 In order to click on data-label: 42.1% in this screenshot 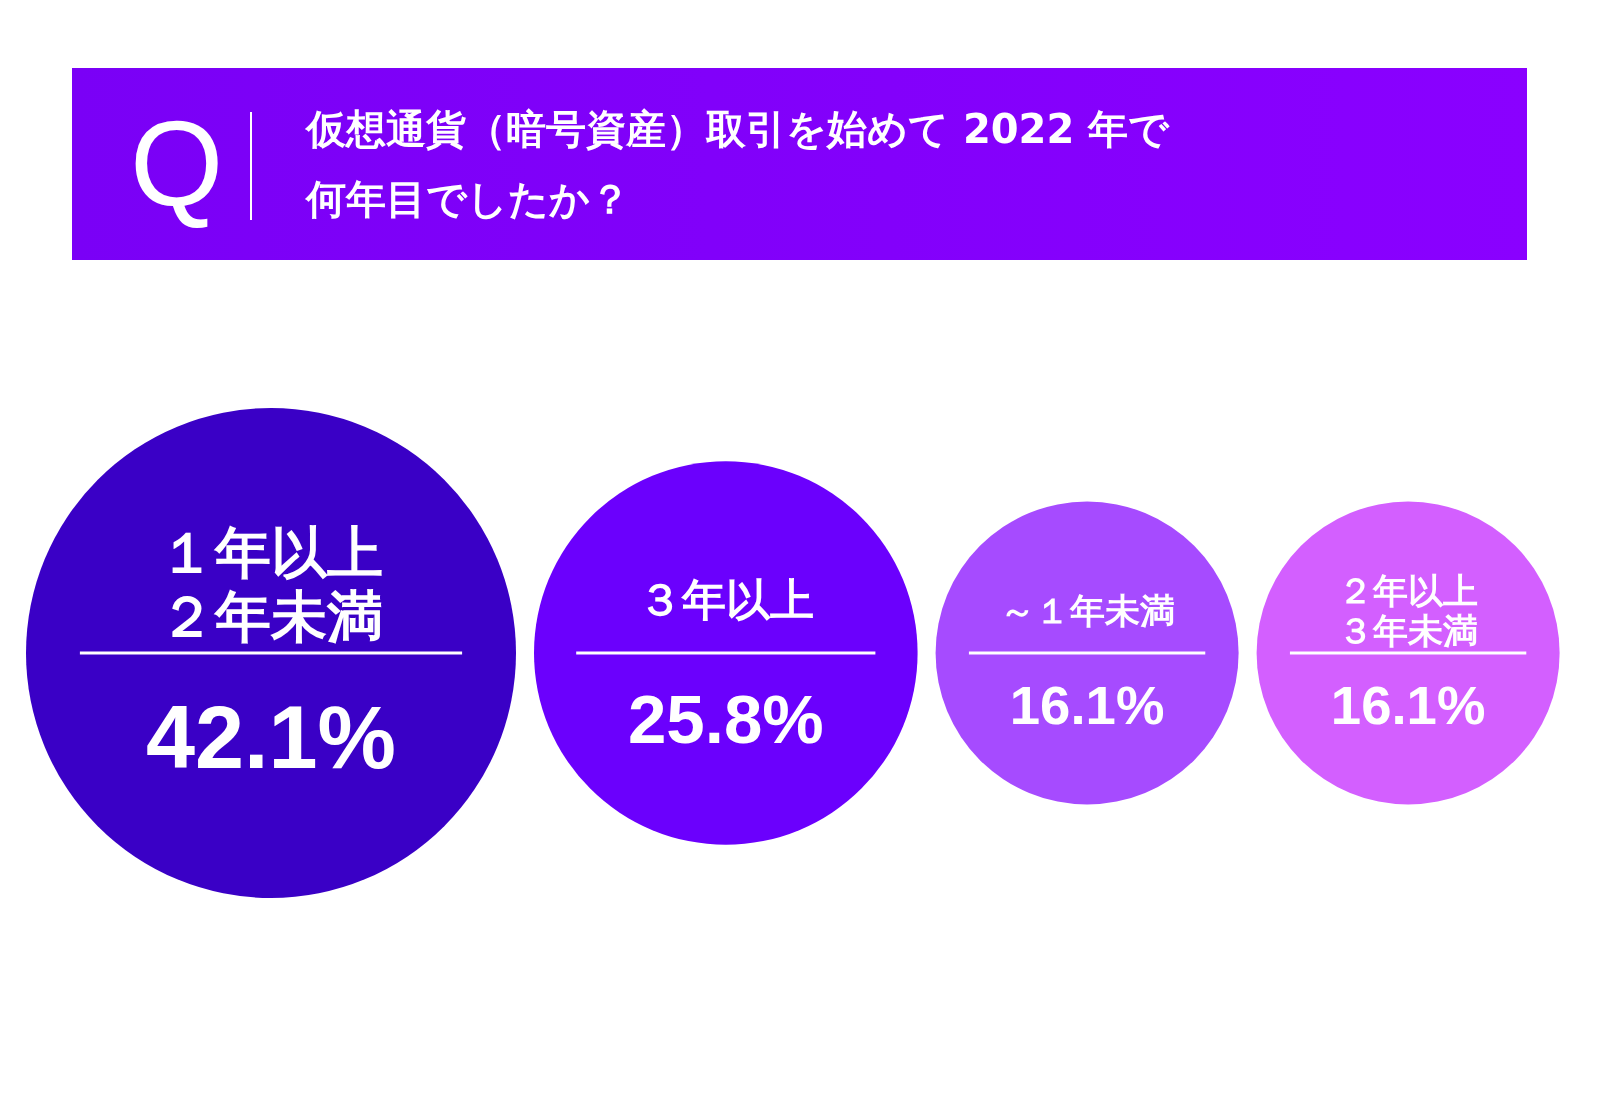, I will do `click(271, 737)`.